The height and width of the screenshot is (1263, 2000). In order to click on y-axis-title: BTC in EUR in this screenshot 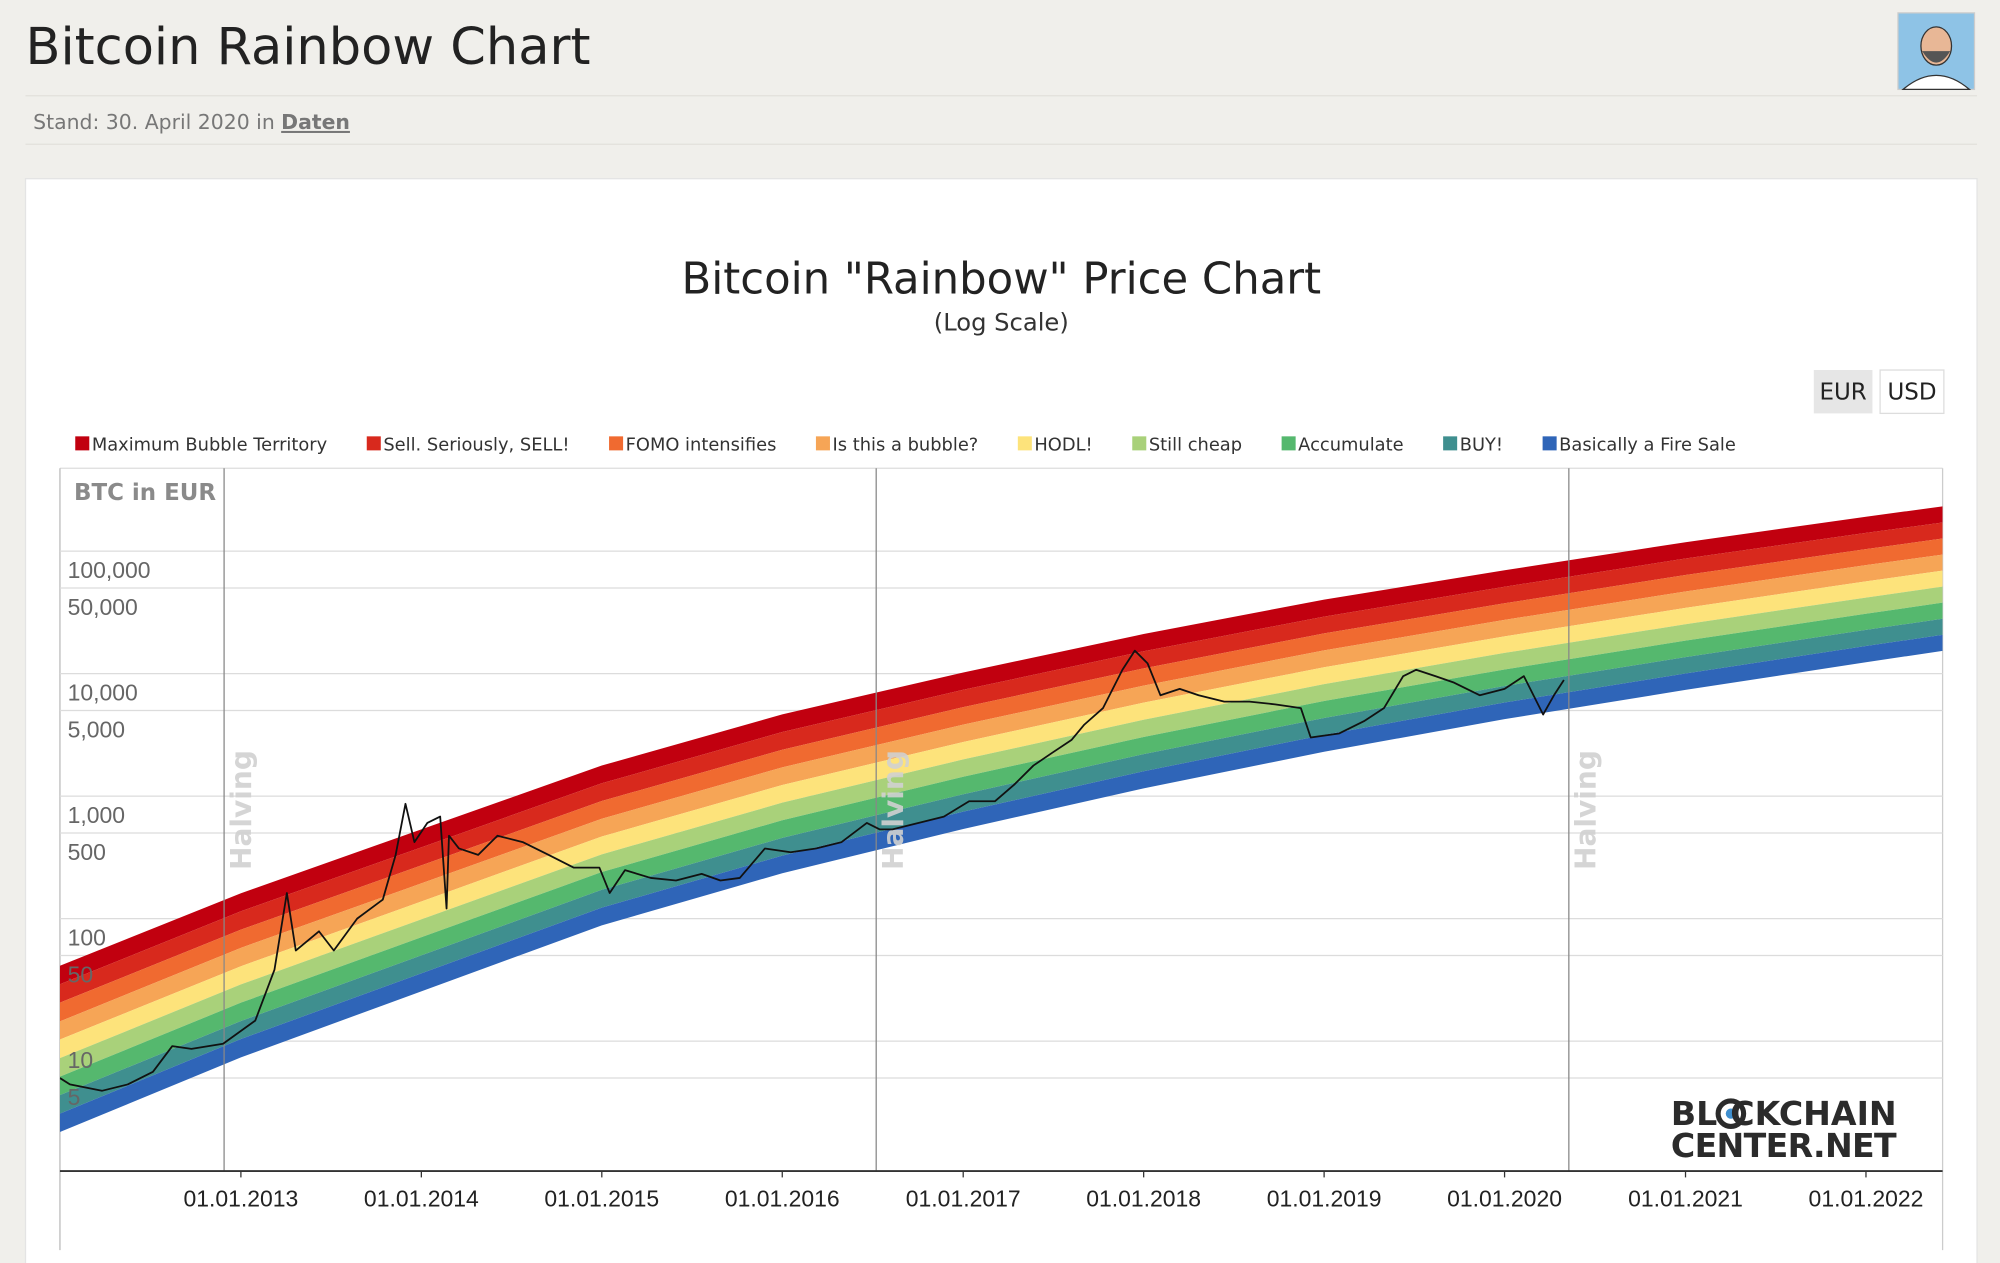, I will do `click(145, 493)`.